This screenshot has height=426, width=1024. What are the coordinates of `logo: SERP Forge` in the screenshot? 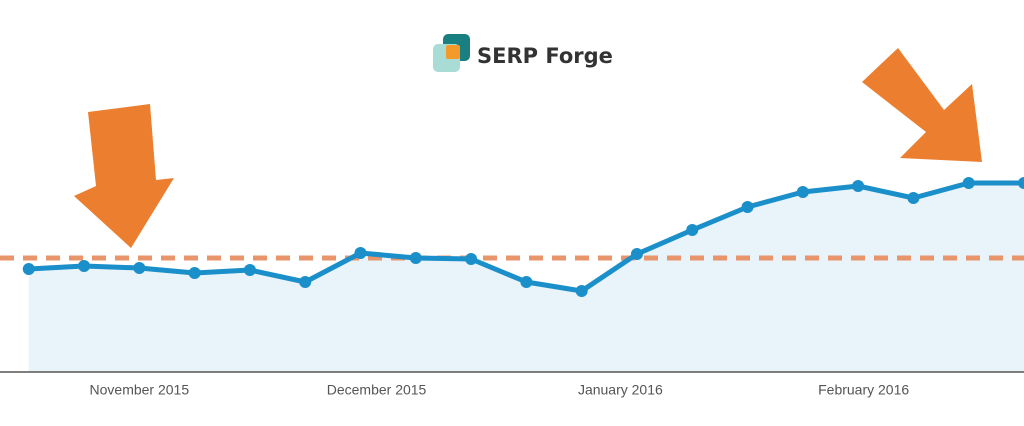 It's located at (523, 53).